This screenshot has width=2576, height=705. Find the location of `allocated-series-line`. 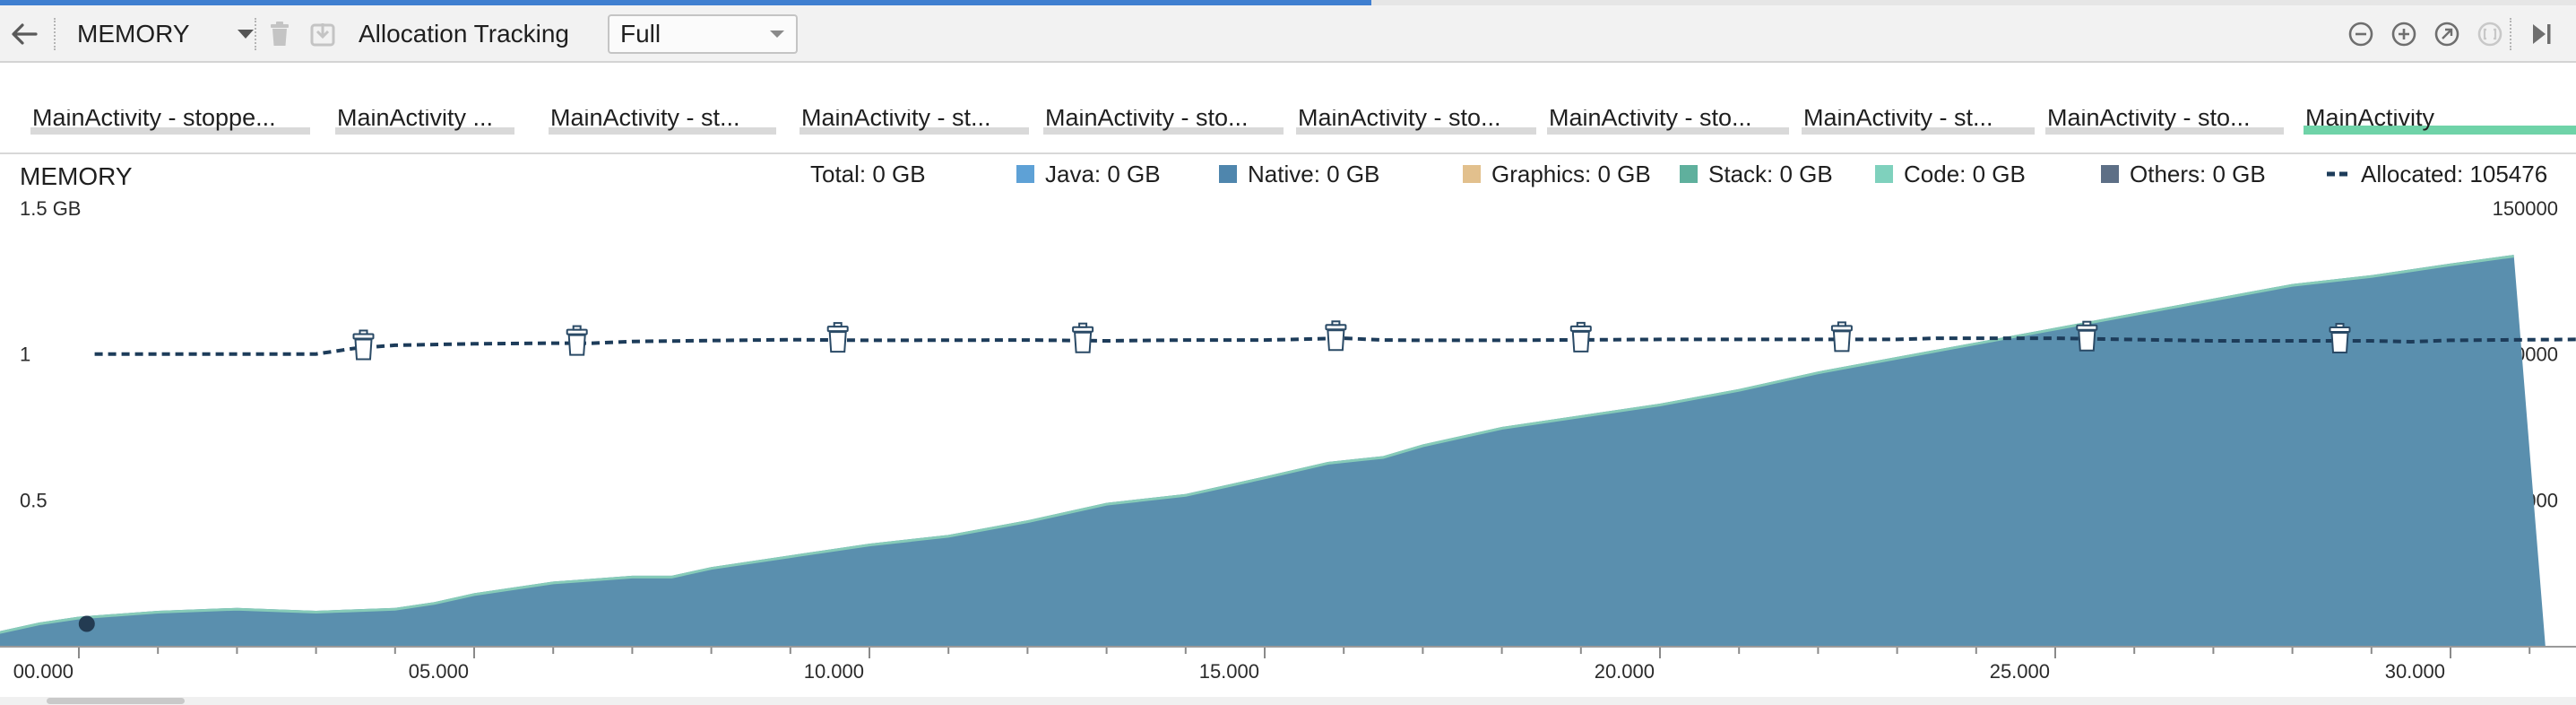

allocated-series-line is located at coordinates (1335, 346).